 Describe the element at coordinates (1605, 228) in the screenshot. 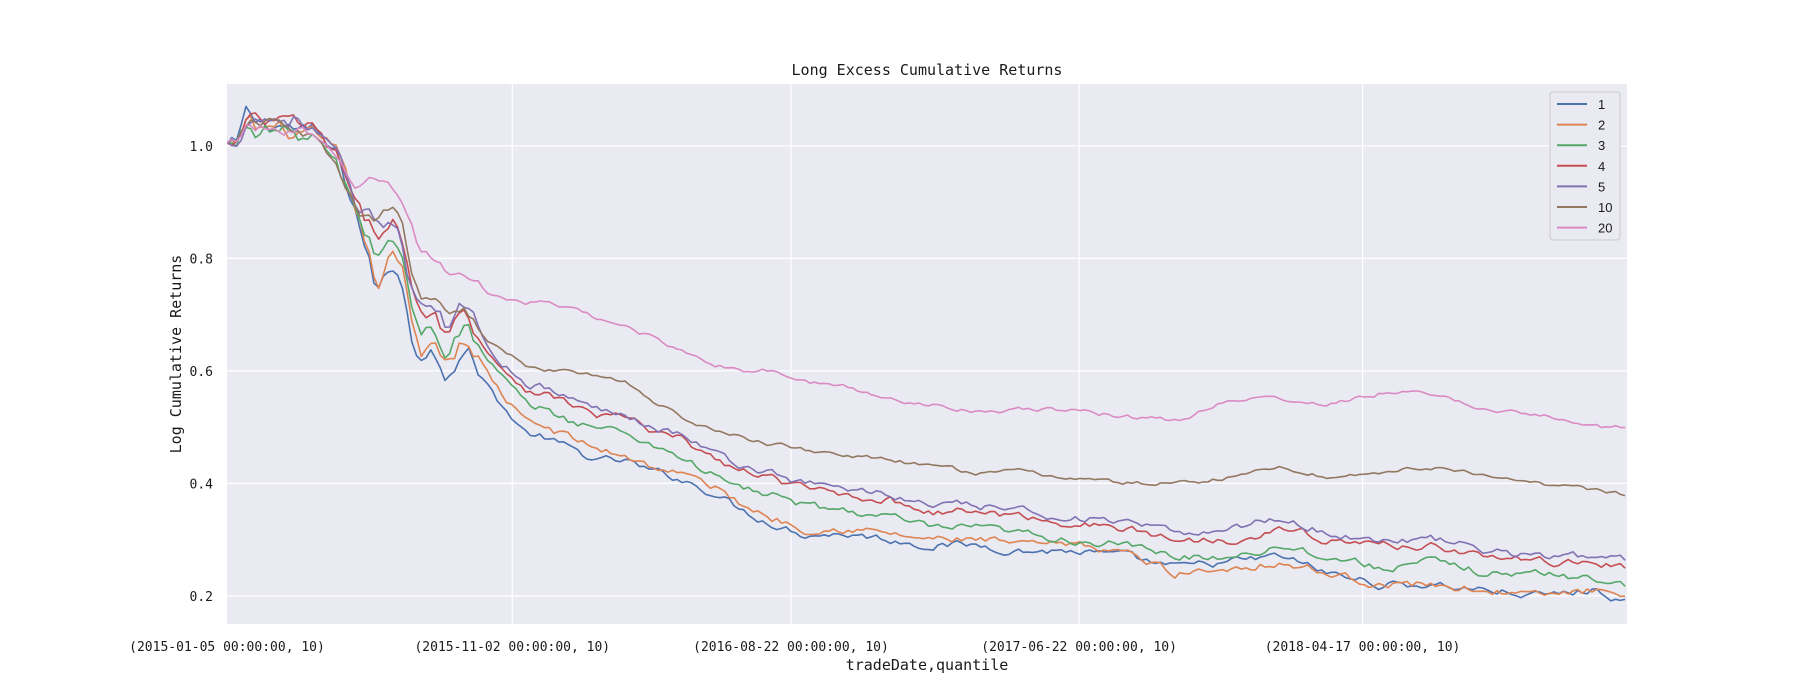

I see `legend-label-20: 20` at that location.